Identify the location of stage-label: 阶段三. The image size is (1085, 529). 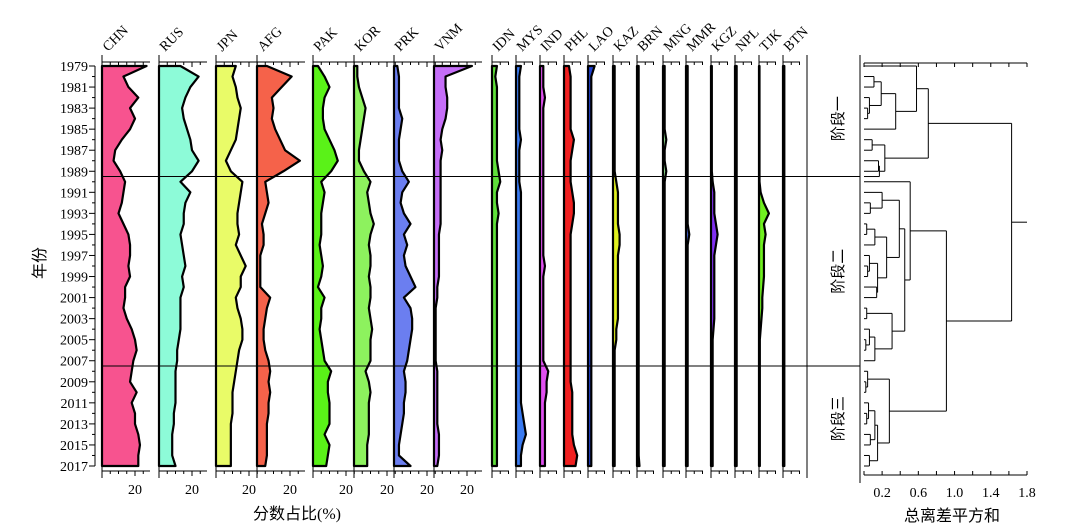
(838, 418).